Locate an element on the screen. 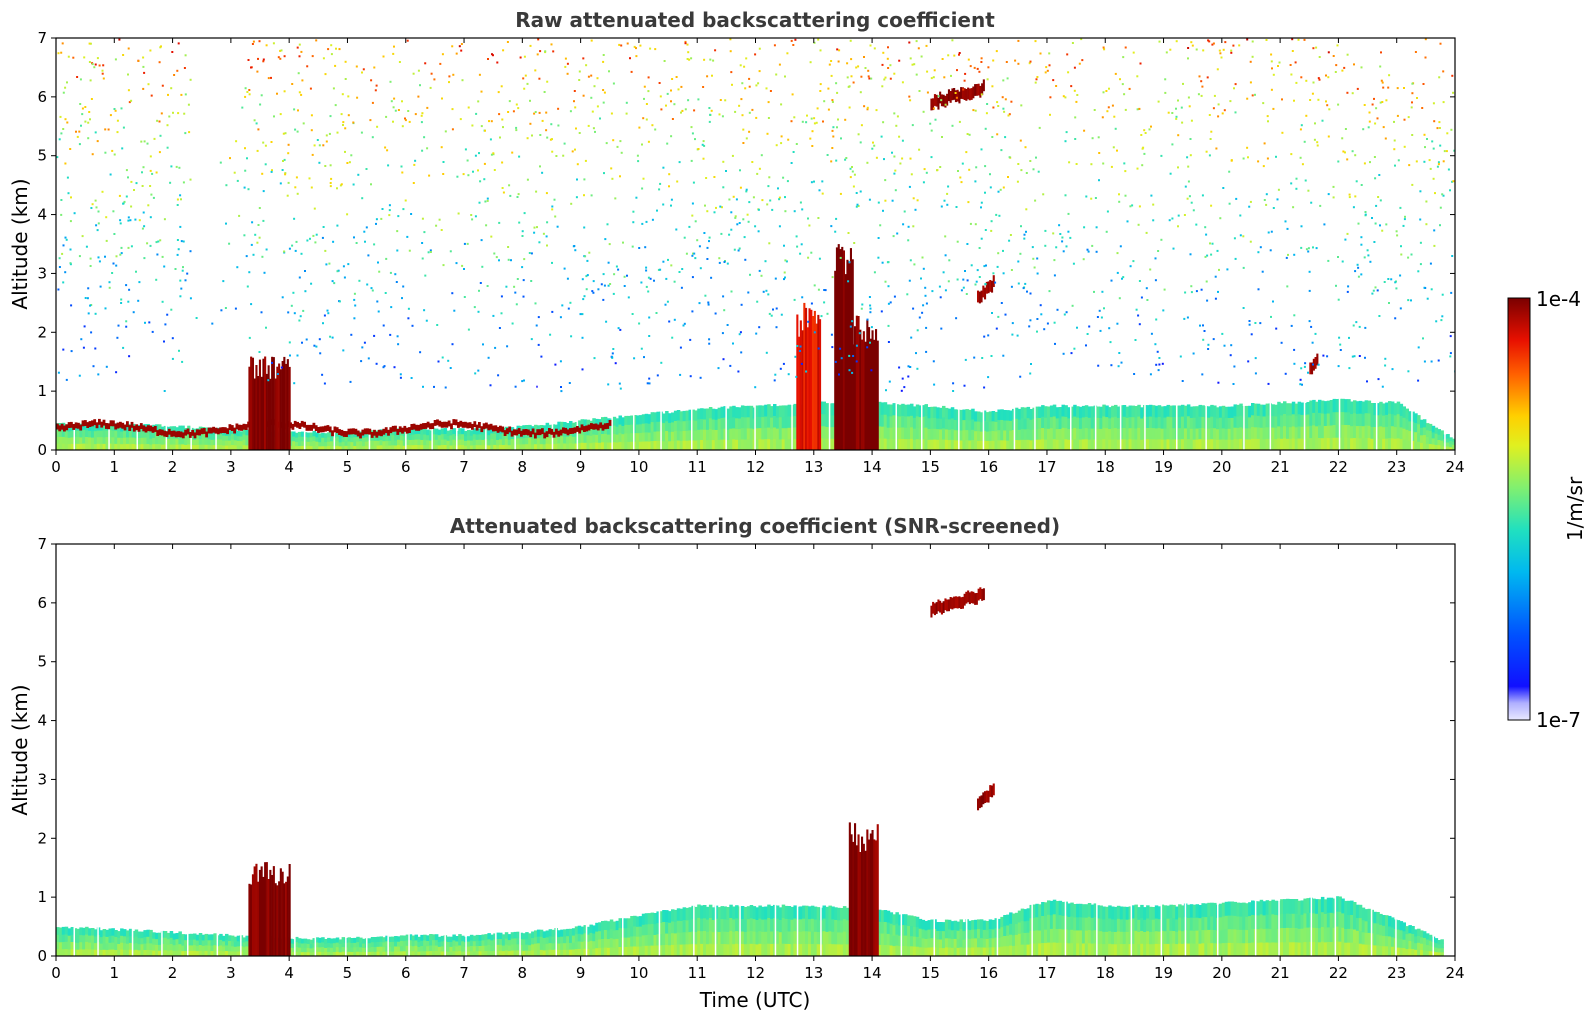  colorbar-unit-label: 1/m/sr is located at coordinates (1575, 508).